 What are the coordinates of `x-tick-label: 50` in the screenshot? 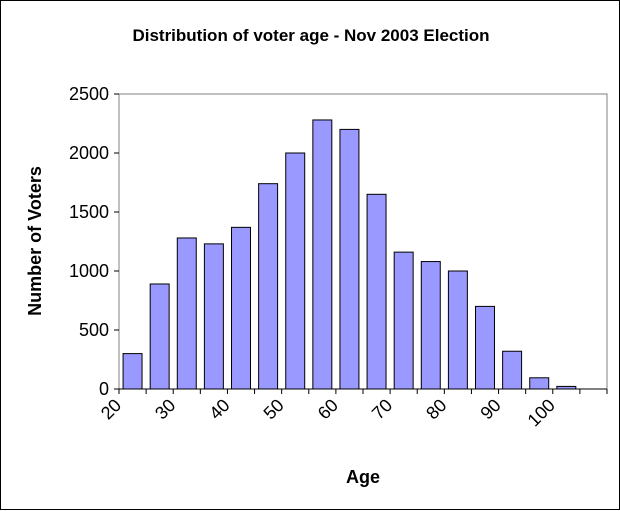 It's located at (274, 409).